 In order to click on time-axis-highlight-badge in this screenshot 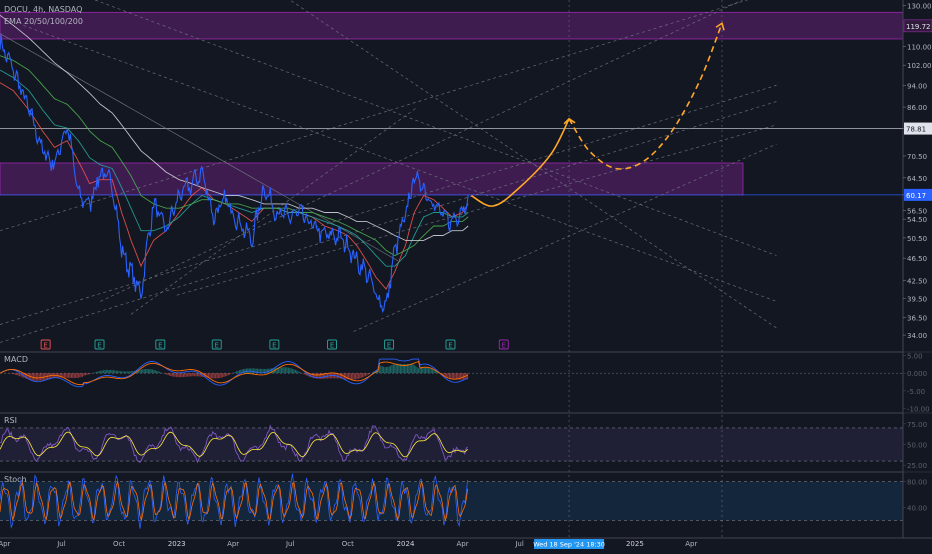, I will do `click(569, 544)`.